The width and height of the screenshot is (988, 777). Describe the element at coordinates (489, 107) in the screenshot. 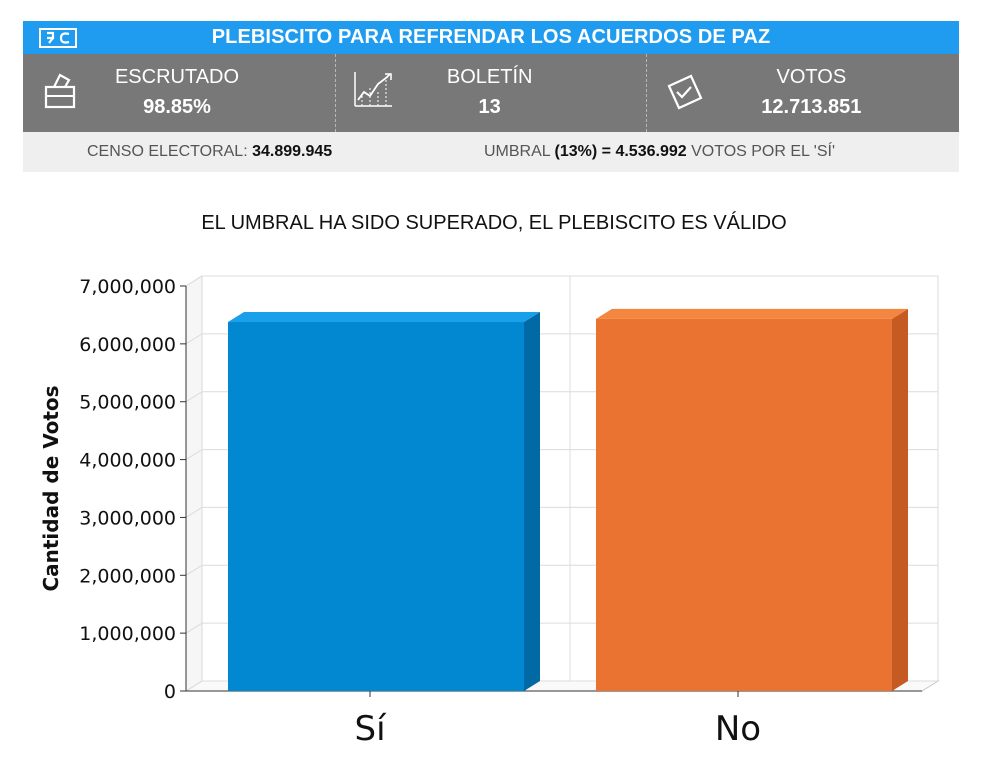

I see `stat-value: 13` at that location.